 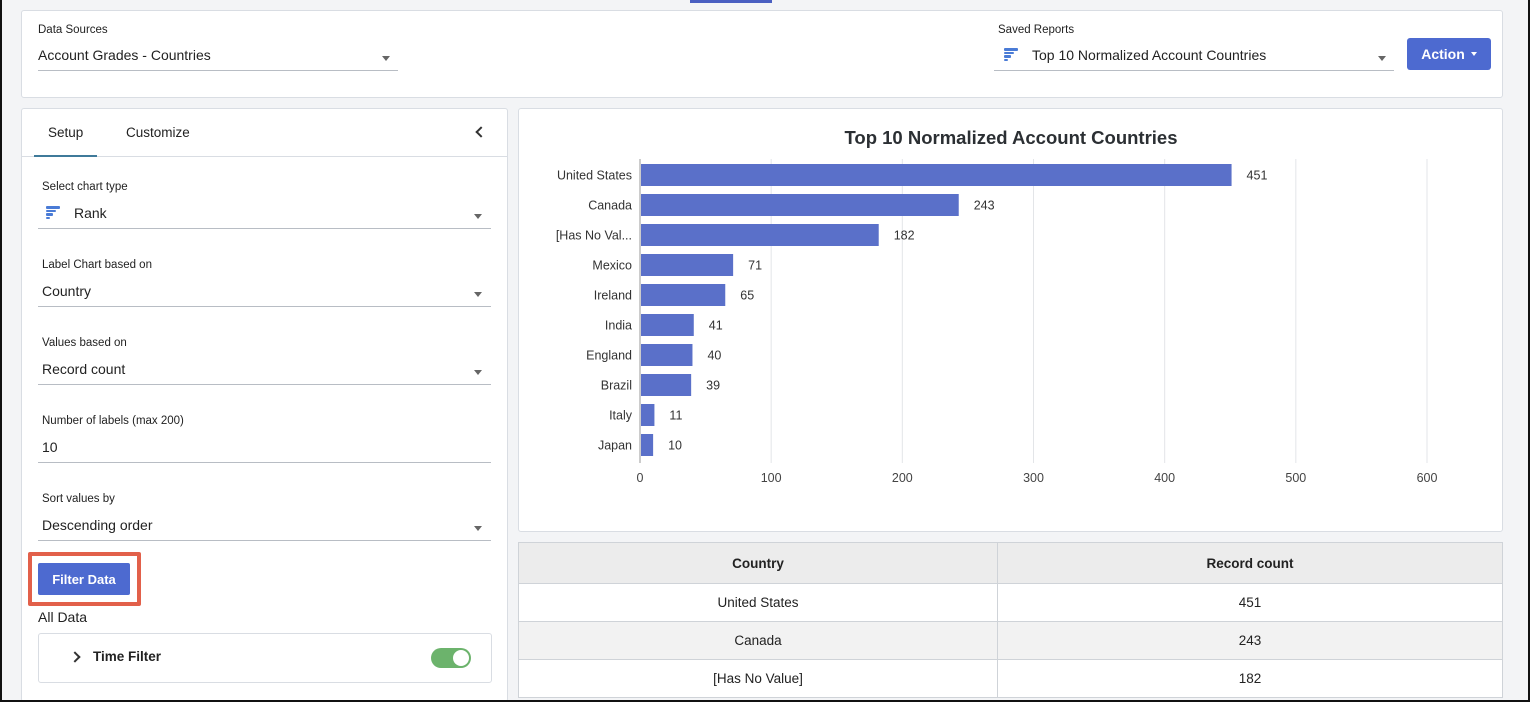 I want to click on category-label: England, so click(x=609, y=356).